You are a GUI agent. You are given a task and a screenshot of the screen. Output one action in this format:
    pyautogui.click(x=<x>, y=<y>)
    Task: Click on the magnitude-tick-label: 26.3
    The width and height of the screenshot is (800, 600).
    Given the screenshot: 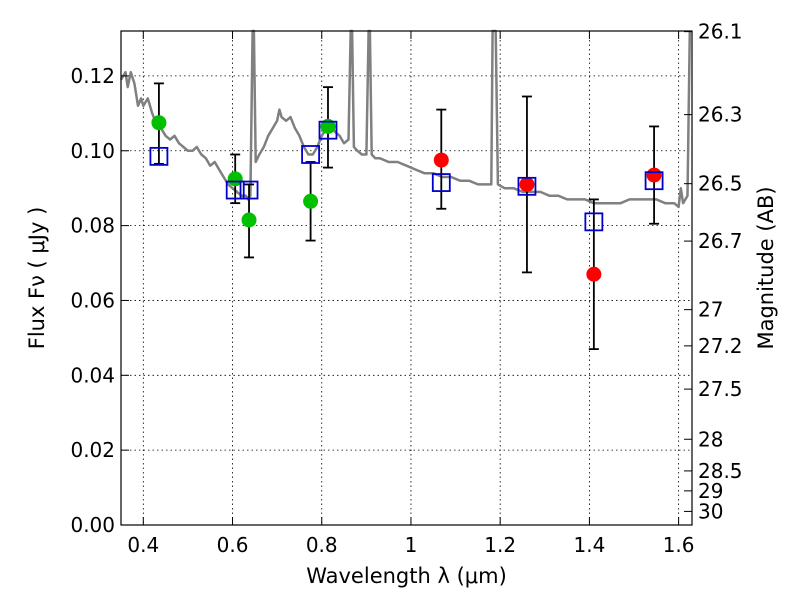 What is the action you would take?
    pyautogui.click(x=720, y=115)
    